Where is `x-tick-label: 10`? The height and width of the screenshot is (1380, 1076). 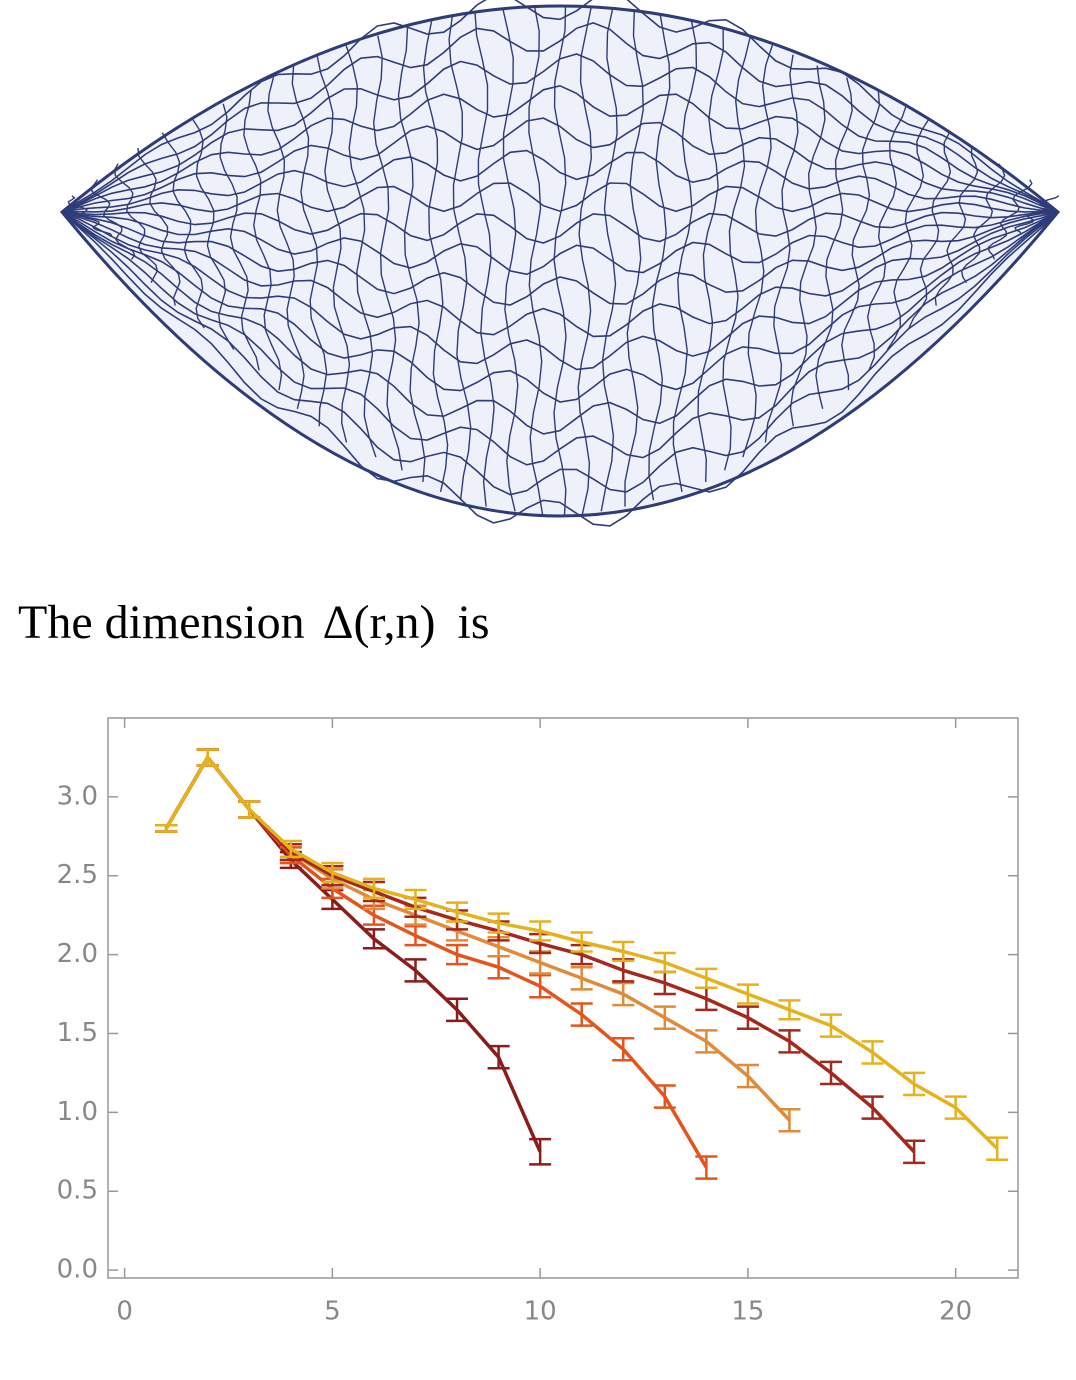
x-tick-label: 10 is located at coordinates (540, 1312).